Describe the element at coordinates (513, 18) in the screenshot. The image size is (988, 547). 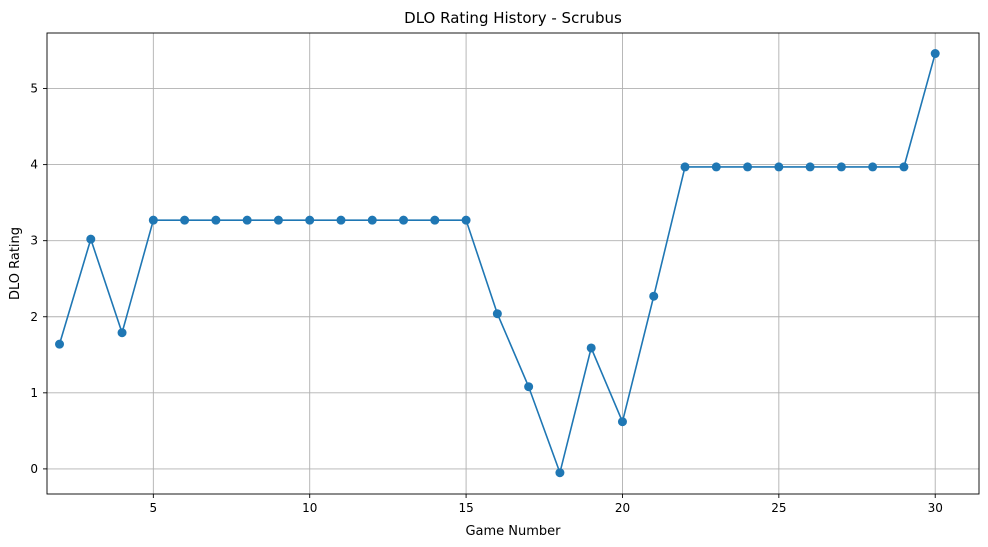
I see `chart-title: DLO Rating History - Scrubus` at that location.